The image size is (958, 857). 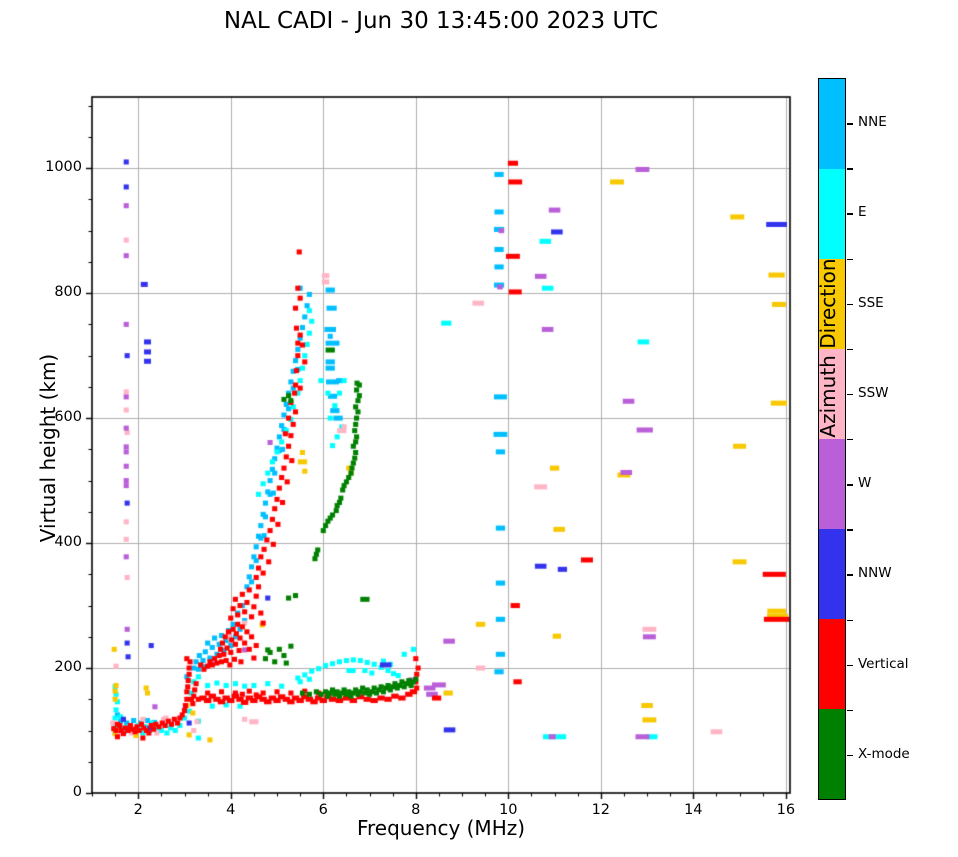 What do you see at coordinates (786, 810) in the screenshot?
I see `x-tick-label: 16` at bounding box center [786, 810].